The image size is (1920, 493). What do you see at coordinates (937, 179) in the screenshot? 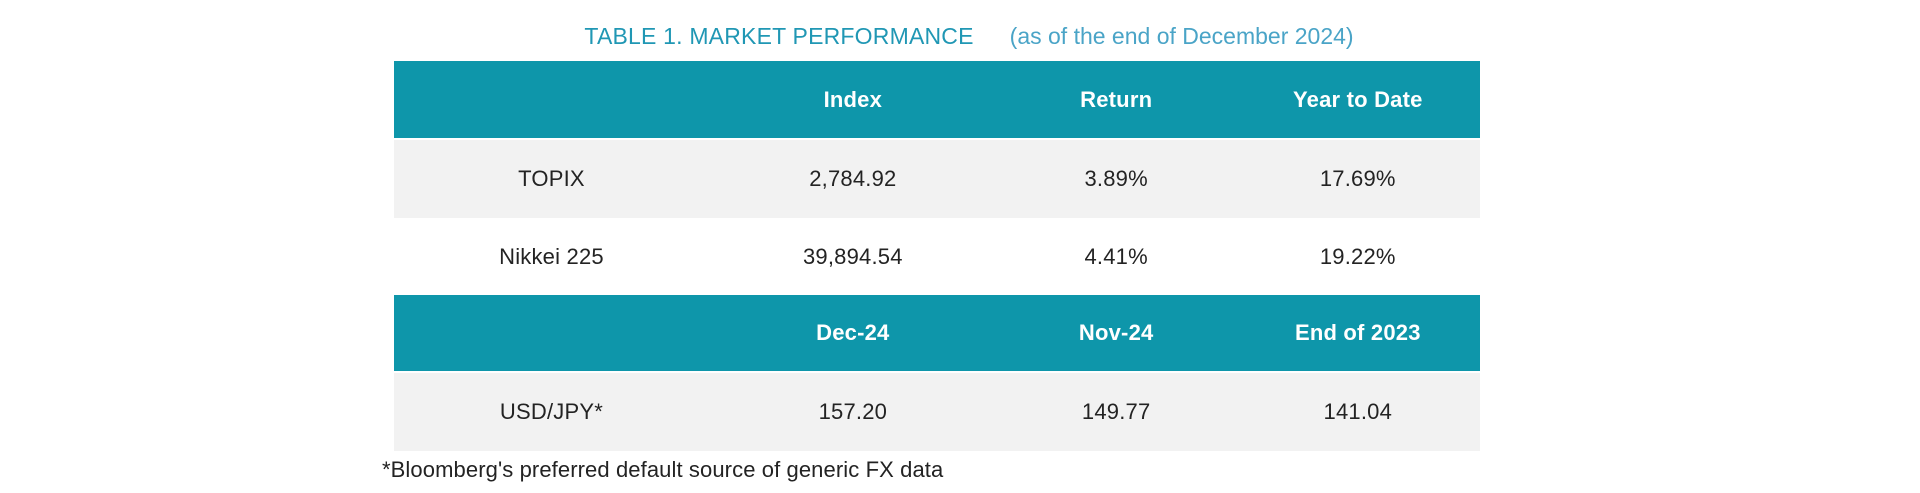
I see `table-row-topix: TOPIX 2,784.92 3.89% 17.69%` at bounding box center [937, 179].